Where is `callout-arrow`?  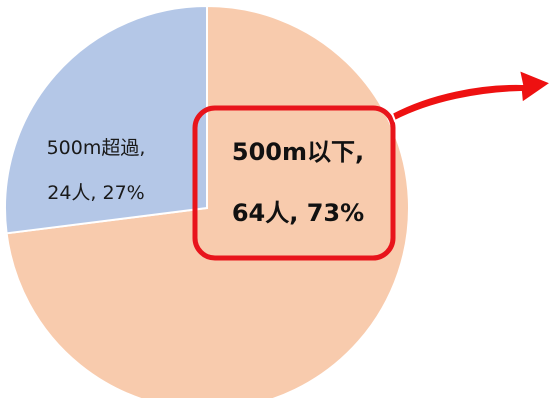 callout-arrow is located at coordinates (472, 95).